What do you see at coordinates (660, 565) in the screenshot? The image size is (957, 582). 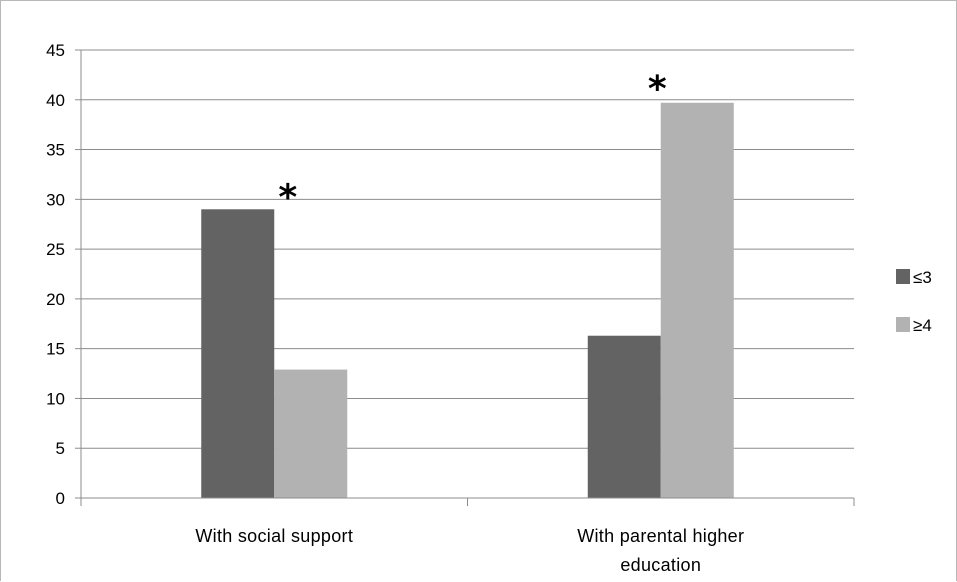 I see `x-category-label: education` at bounding box center [660, 565].